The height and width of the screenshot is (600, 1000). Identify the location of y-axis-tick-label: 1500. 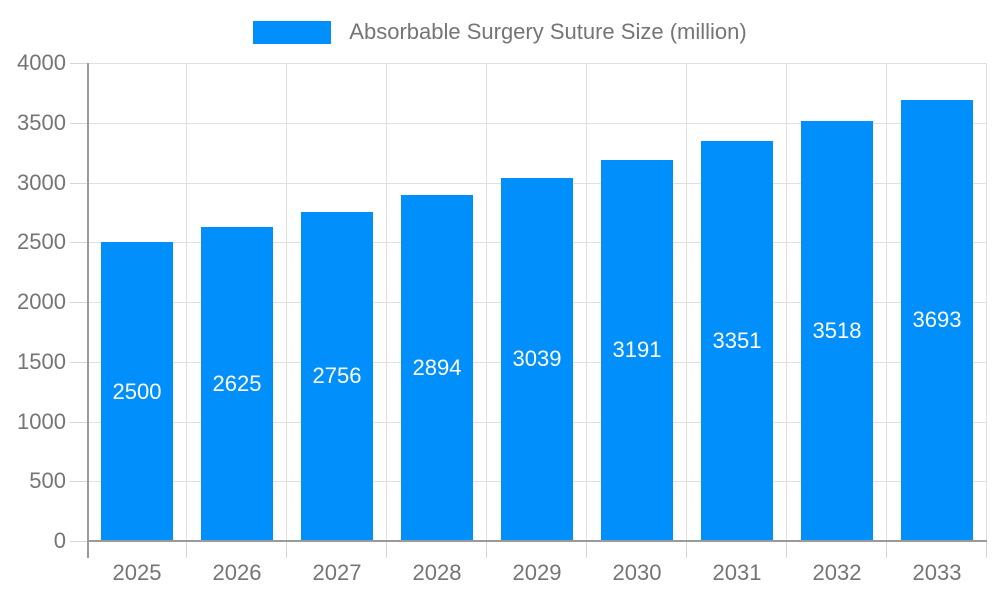
(41, 361).